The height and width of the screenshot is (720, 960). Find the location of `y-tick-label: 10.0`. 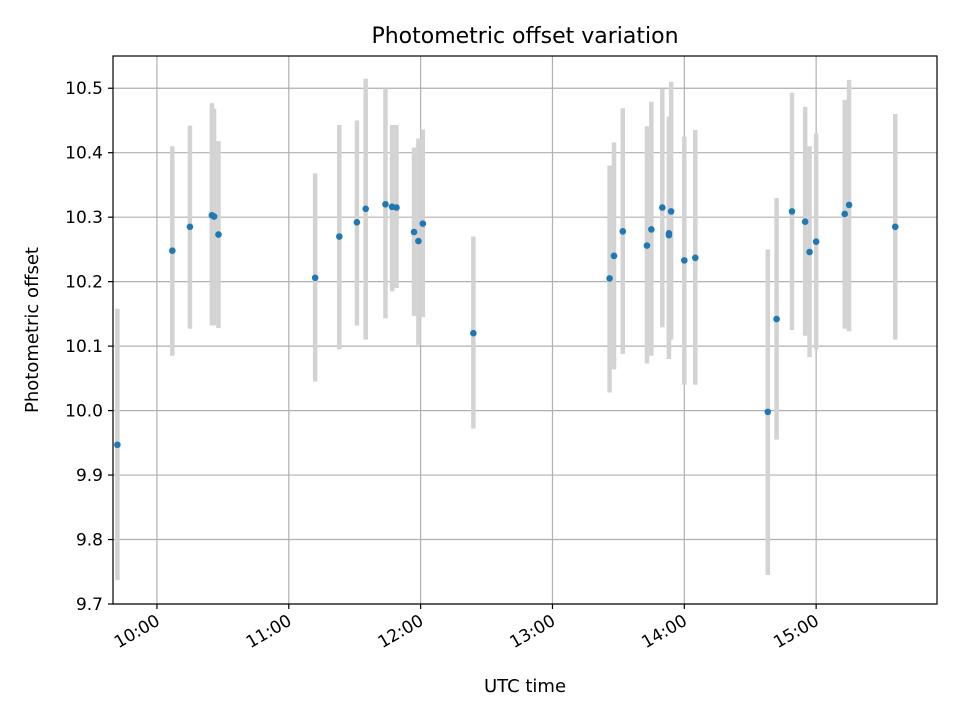

y-tick-label: 10.0 is located at coordinates (84, 412).